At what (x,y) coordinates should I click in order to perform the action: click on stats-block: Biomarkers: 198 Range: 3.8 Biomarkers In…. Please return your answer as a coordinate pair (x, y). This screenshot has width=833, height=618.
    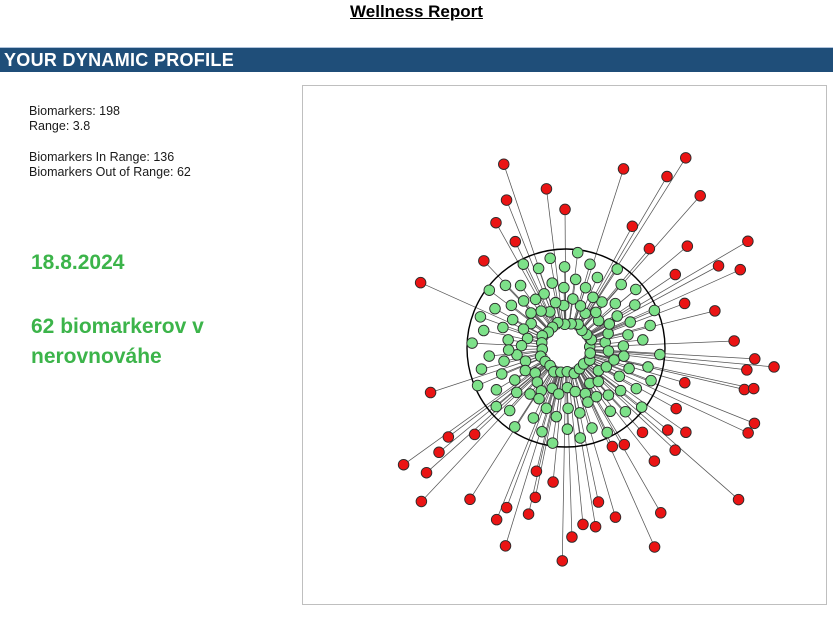
    Looking at the image, I should click on (110, 142).